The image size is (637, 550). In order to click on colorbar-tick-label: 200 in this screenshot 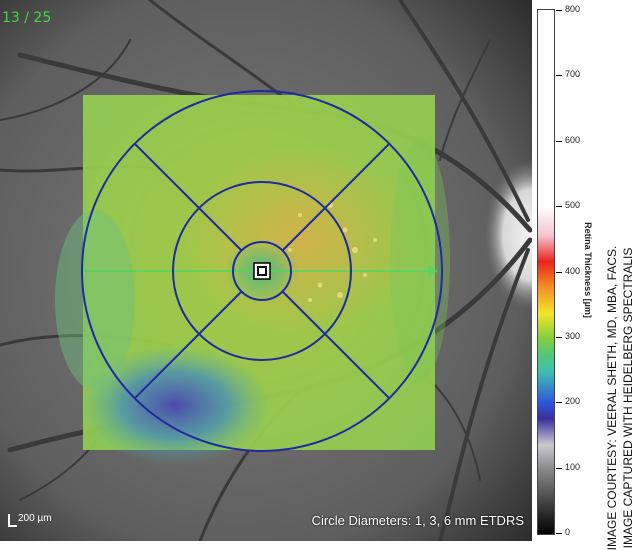, I will do `click(573, 401)`.